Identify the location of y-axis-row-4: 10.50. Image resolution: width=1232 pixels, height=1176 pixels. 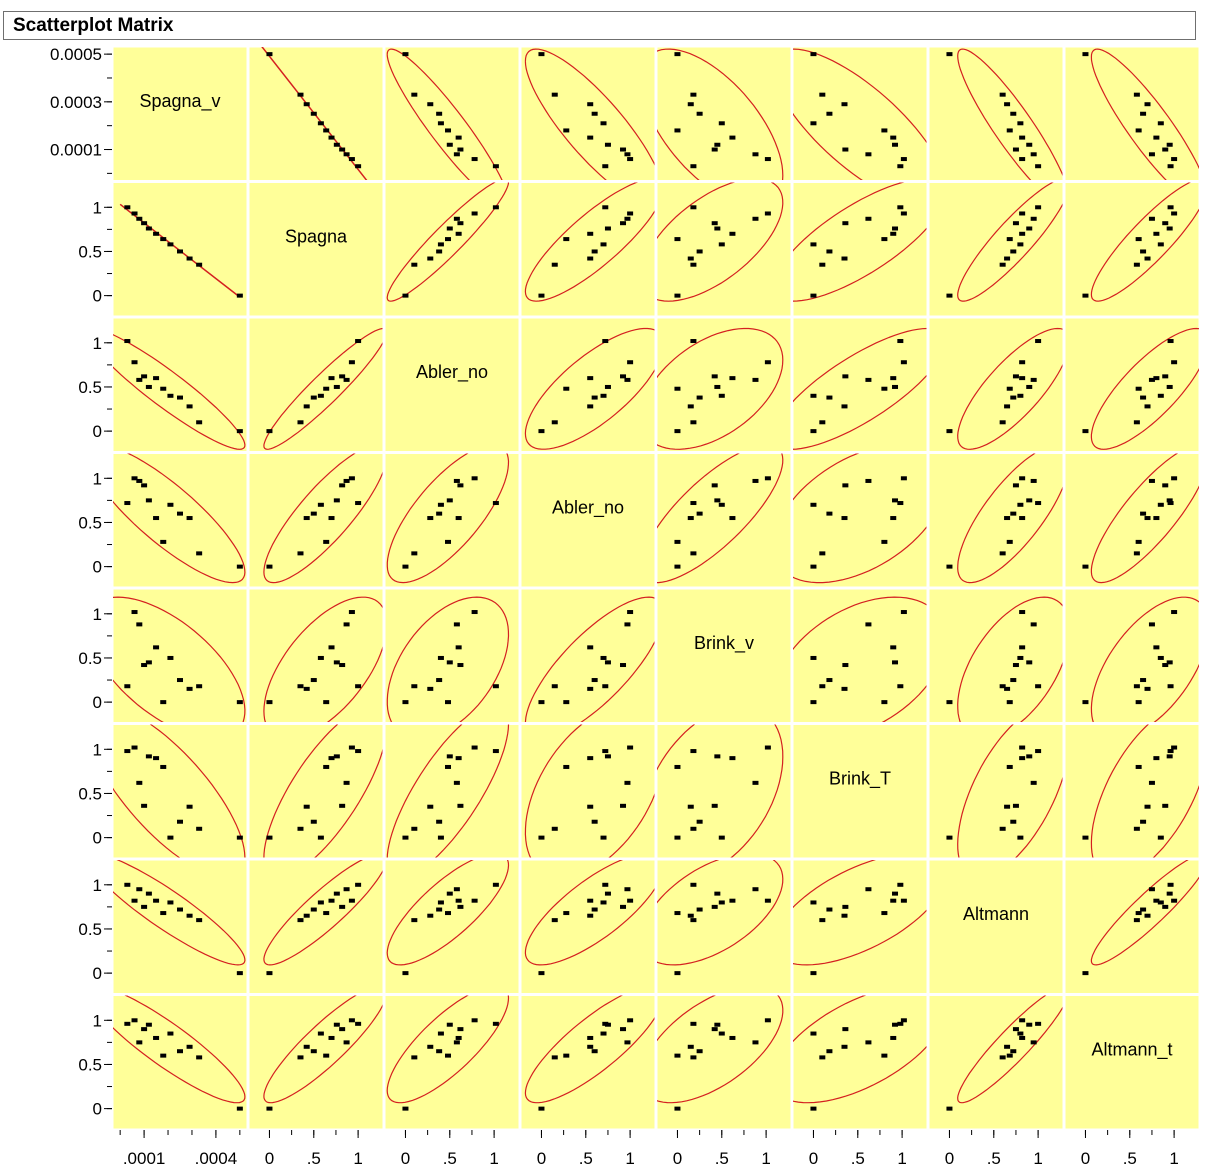
(95, 658).